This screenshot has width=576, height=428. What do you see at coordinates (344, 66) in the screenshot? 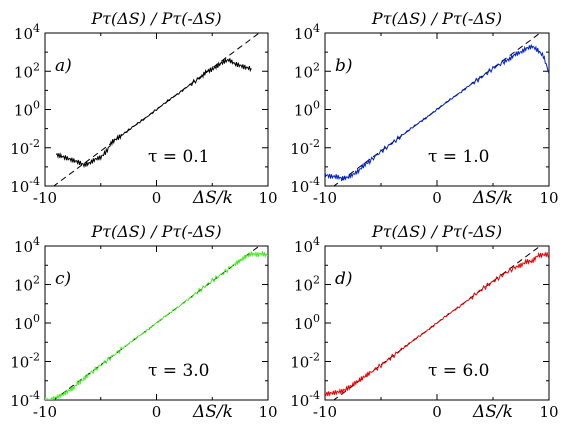
I see `panel-label: b)` at bounding box center [344, 66].